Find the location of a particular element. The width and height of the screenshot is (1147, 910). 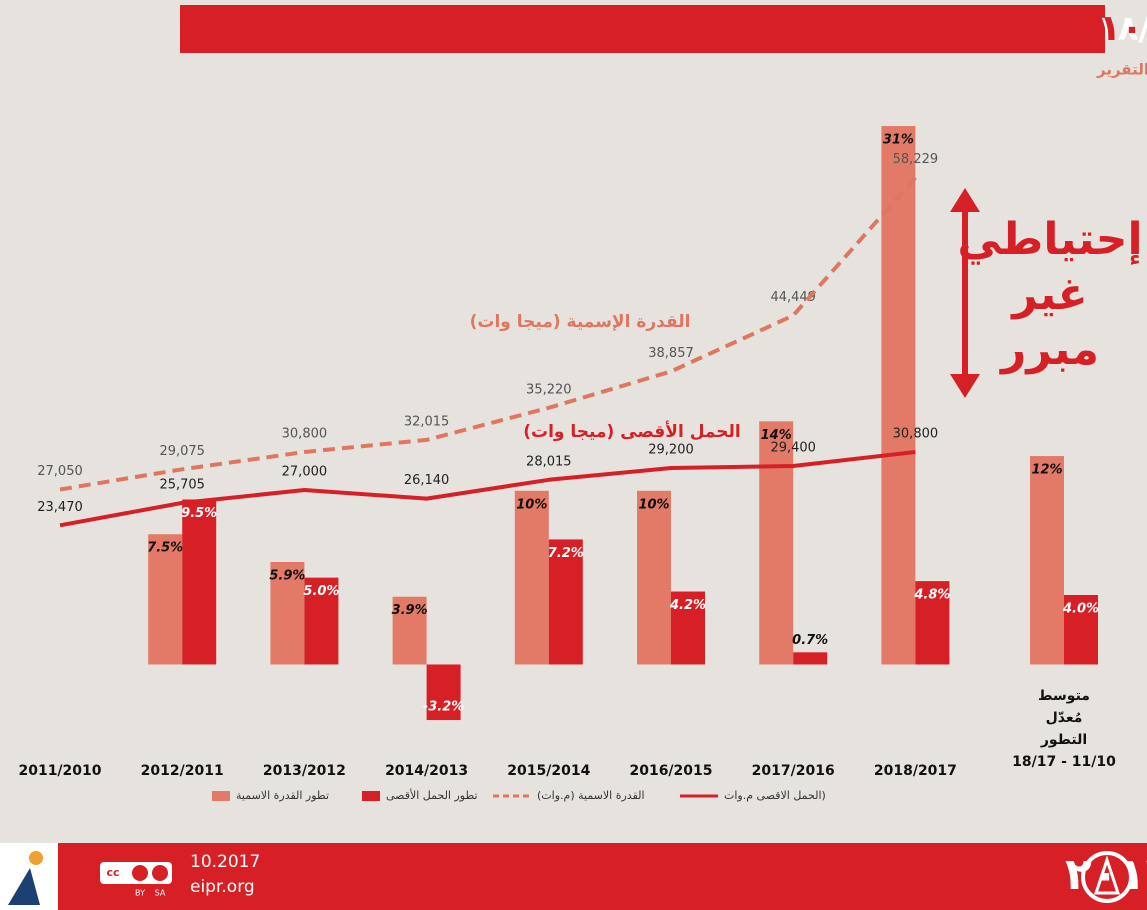

legend-label: تطور الحمل الأقصى is located at coordinates (432, 795).